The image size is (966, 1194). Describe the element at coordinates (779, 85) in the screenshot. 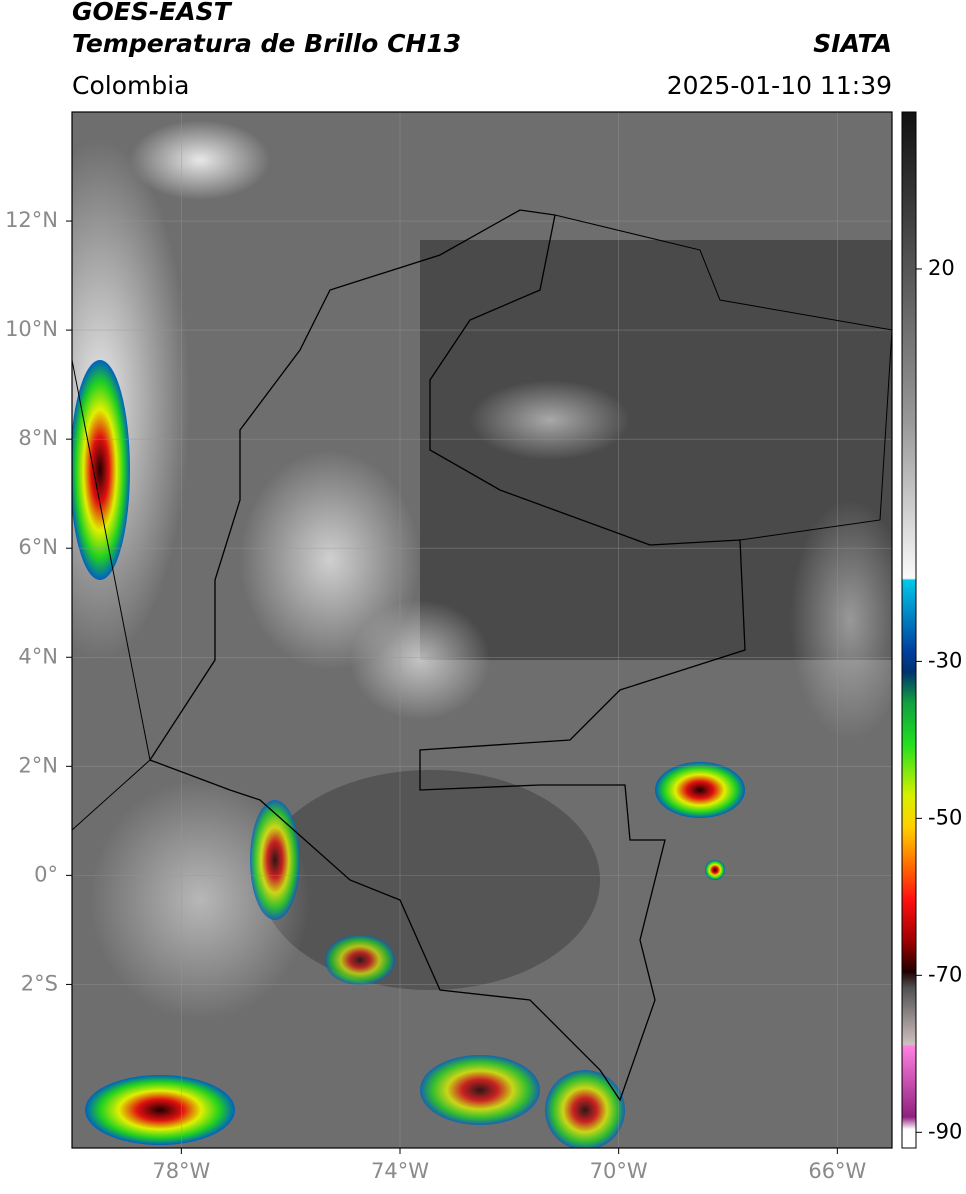

I see `datetime: 2025-01-10 11:39` at that location.